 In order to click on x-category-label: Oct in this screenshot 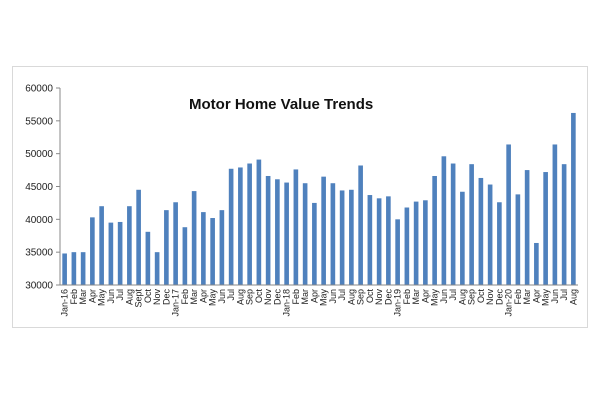, I will do `click(259, 296)`.